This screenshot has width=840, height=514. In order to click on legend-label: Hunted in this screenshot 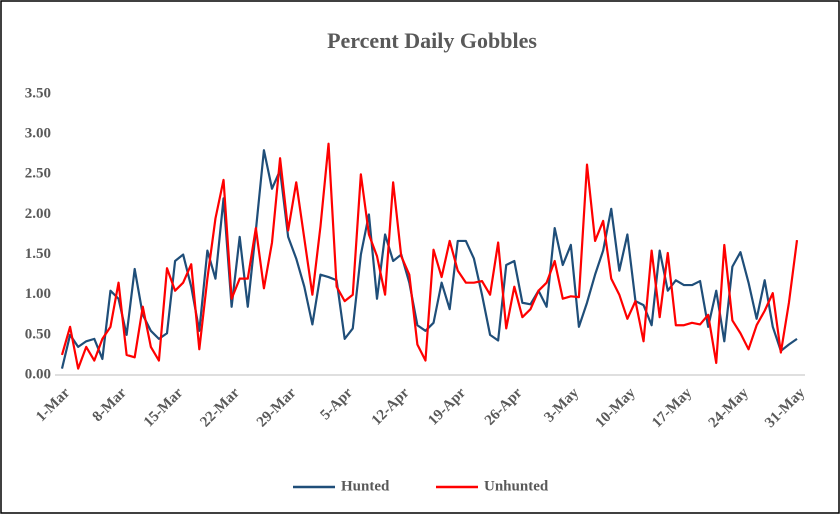, I will do `click(365, 486)`.